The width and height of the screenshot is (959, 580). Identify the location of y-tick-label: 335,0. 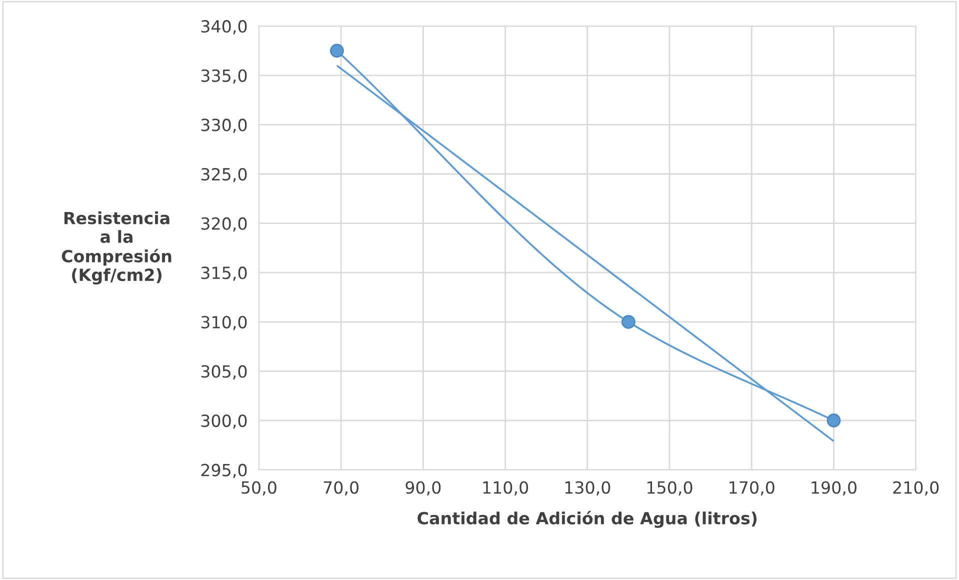
(224, 76).